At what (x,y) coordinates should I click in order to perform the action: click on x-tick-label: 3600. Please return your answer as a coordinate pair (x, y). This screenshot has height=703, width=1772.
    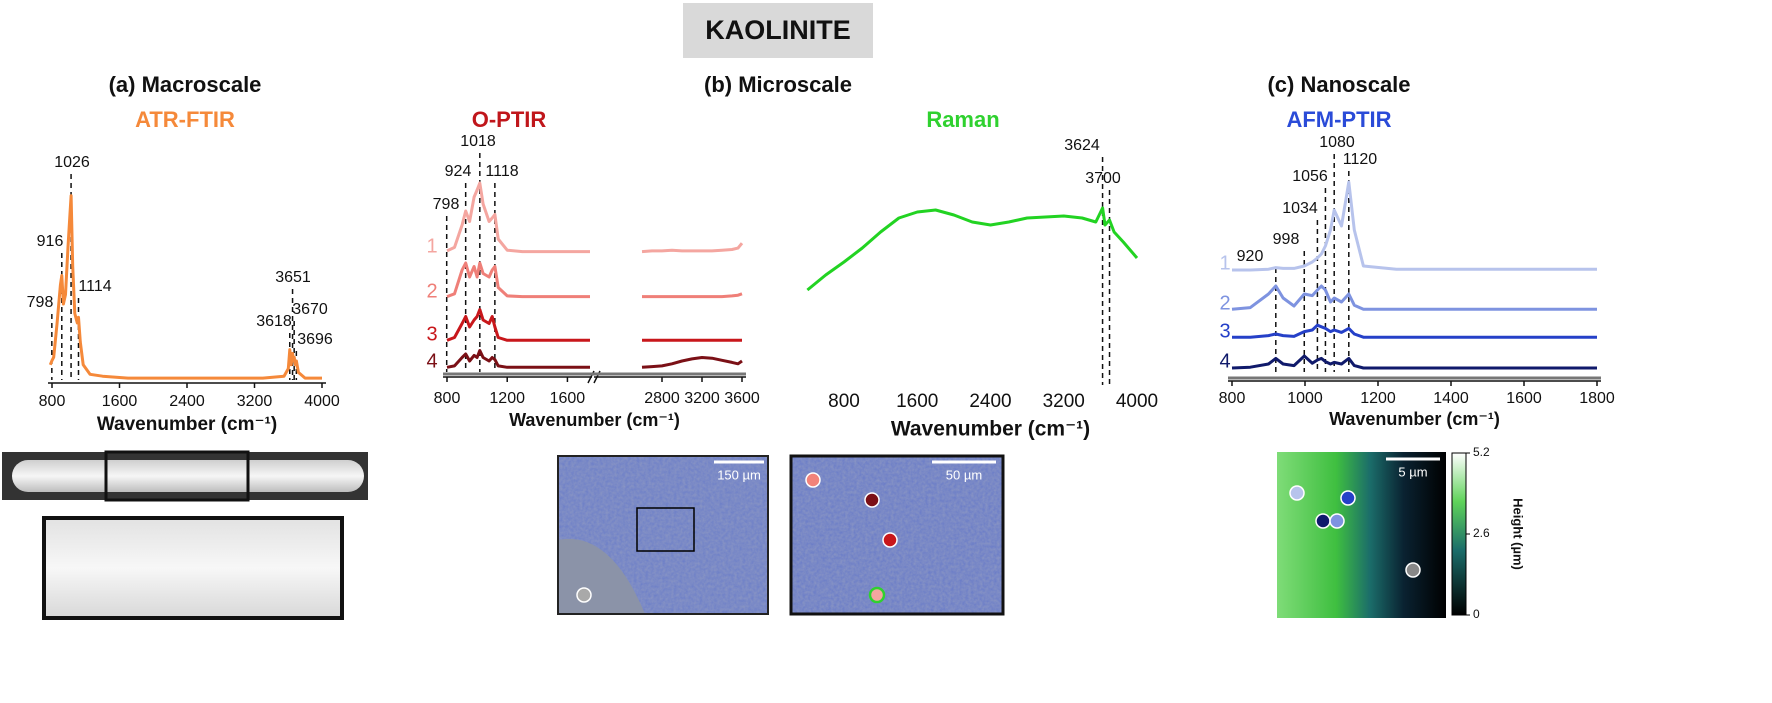
    Looking at the image, I should click on (742, 398).